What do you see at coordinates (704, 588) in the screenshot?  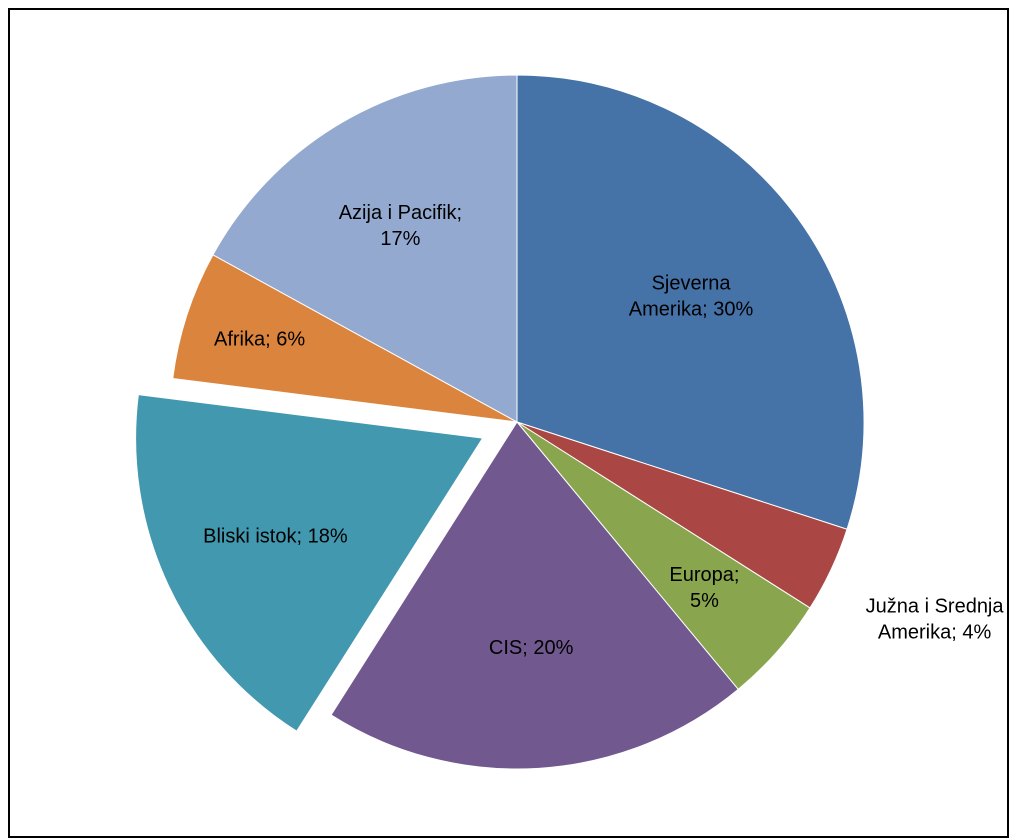 I see `slice-label-europa: Europa; 5%` at bounding box center [704, 588].